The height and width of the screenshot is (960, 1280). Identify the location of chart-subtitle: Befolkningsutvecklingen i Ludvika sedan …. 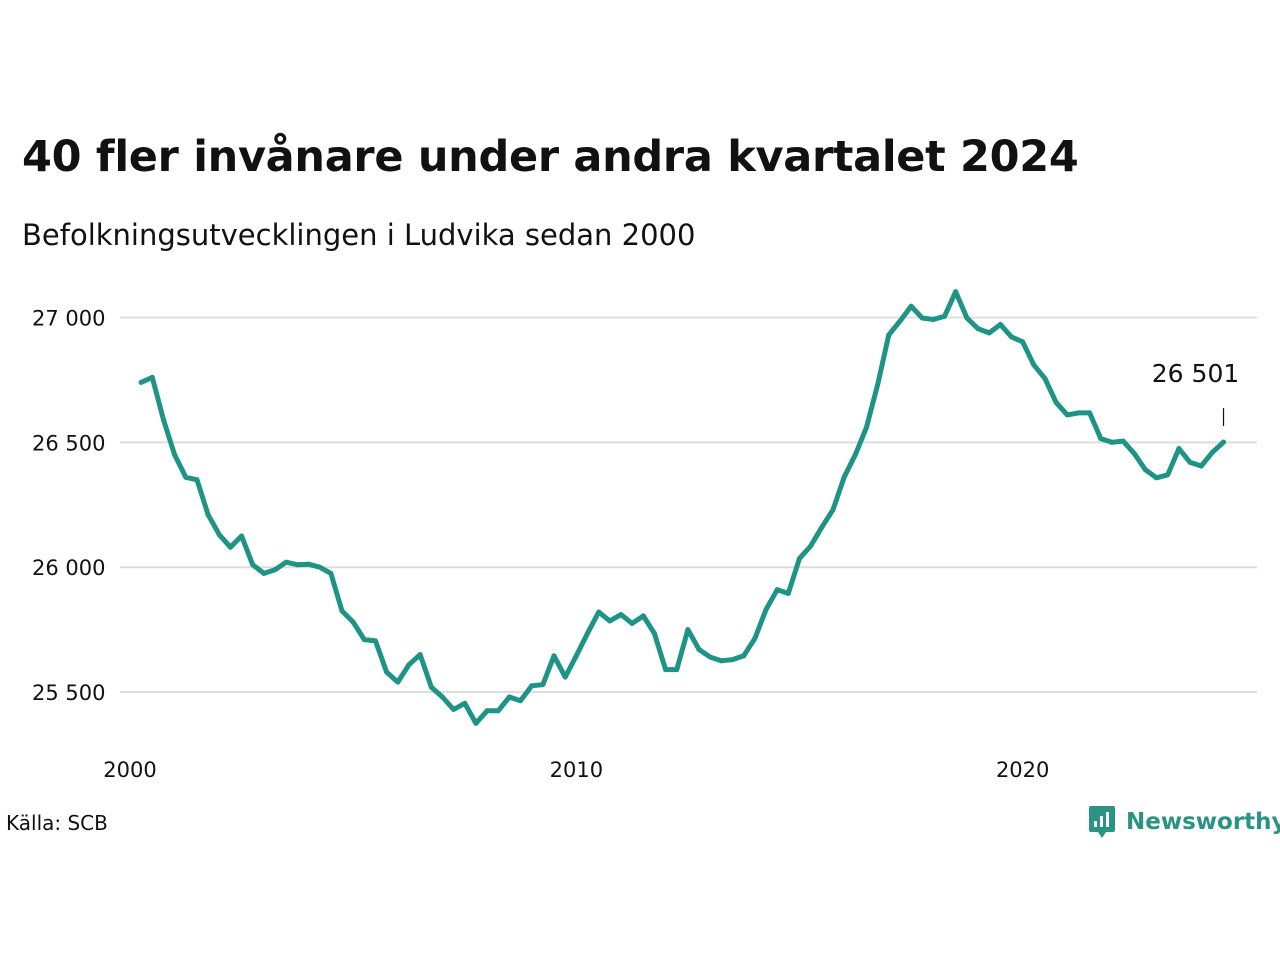
(359, 235).